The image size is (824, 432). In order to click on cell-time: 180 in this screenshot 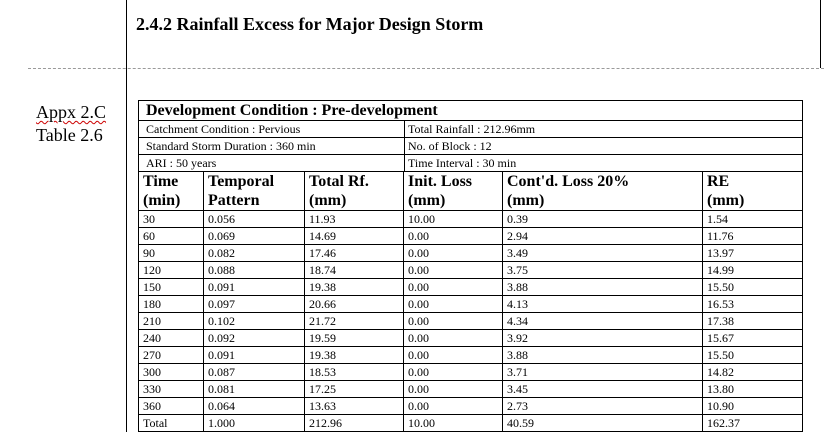, I will do `click(171, 304)`.